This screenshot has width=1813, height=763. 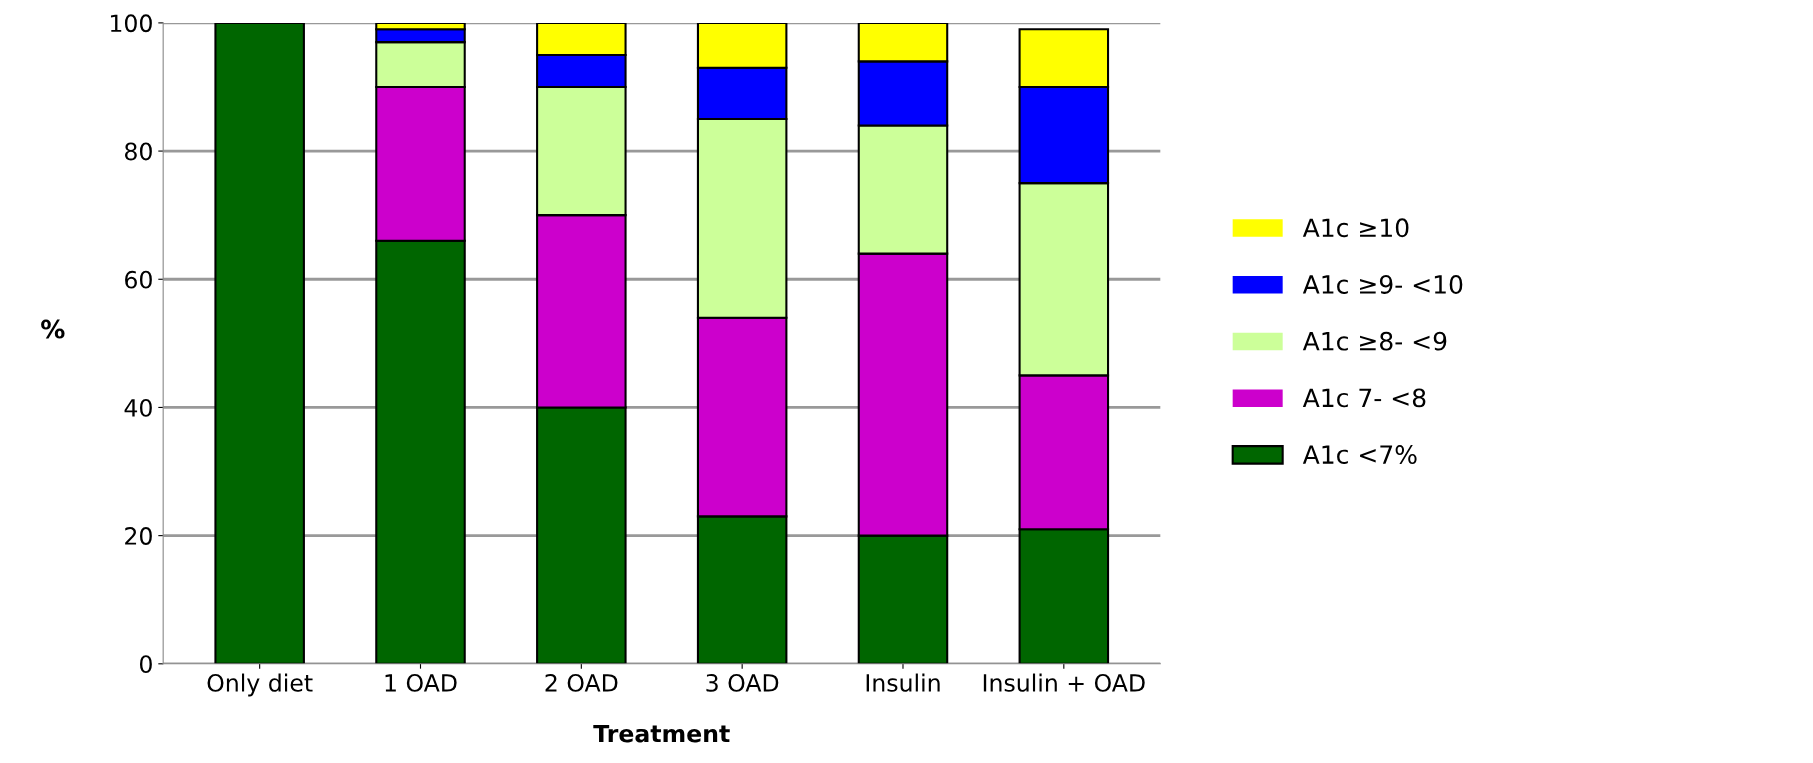 I want to click on y-tick-label: 100, so click(x=131, y=23).